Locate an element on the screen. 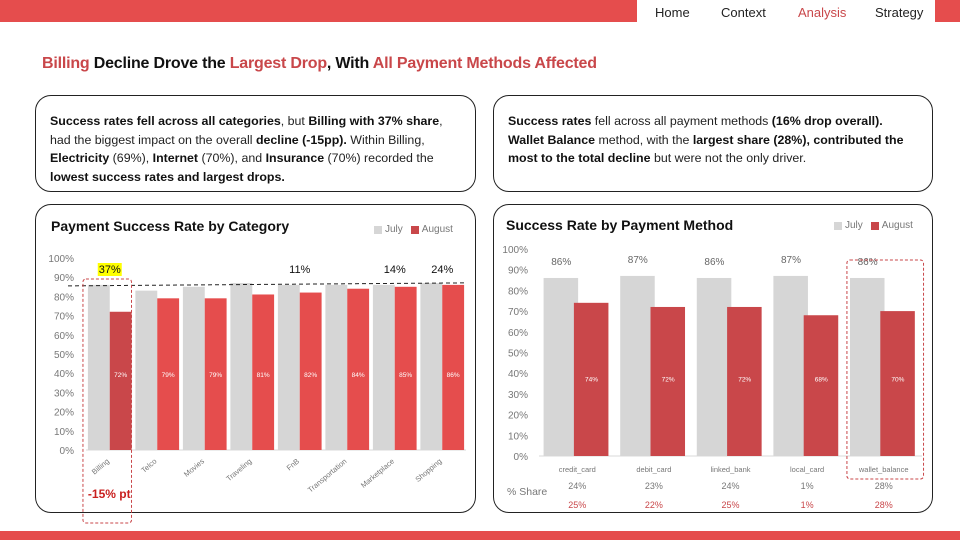  data-label-august: 74% is located at coordinates (591, 379).